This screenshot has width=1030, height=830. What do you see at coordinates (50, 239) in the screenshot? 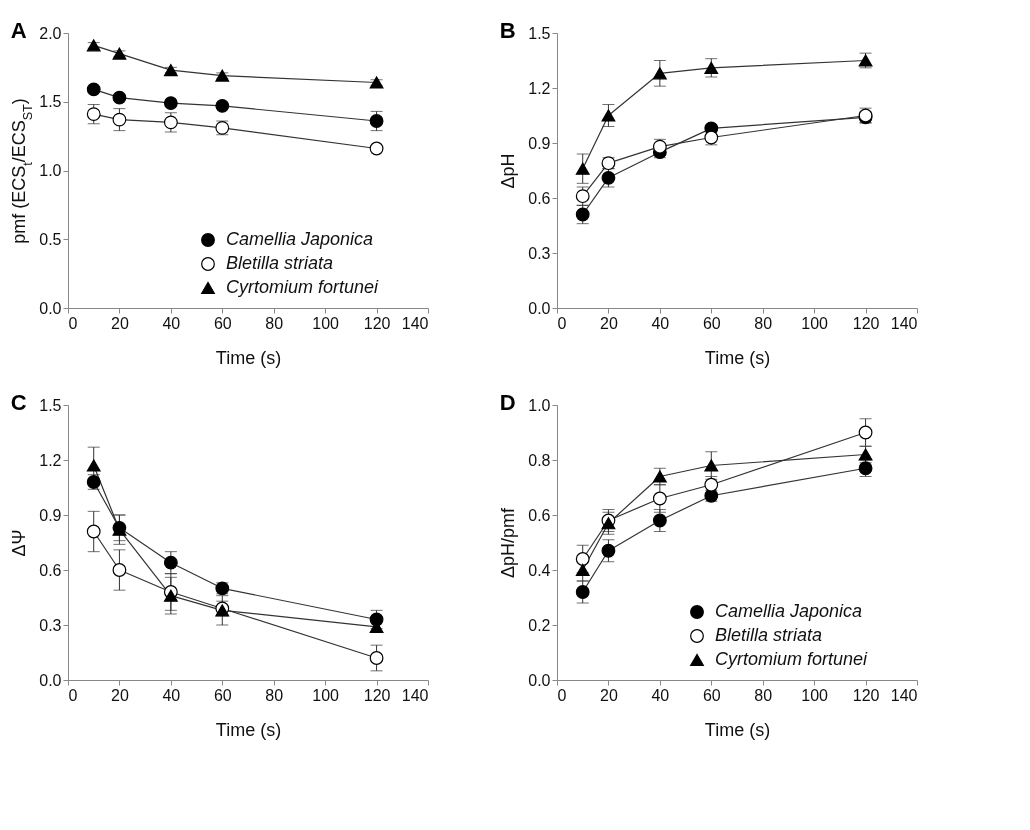
I see `y-tick-label: 0.5` at bounding box center [50, 239].